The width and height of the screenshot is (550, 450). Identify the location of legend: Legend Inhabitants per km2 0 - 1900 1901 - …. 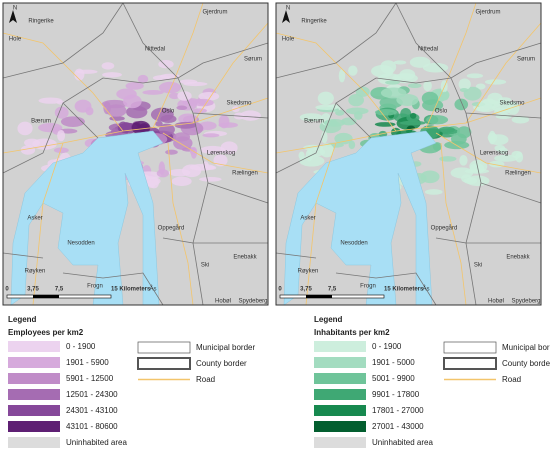
(432, 381).